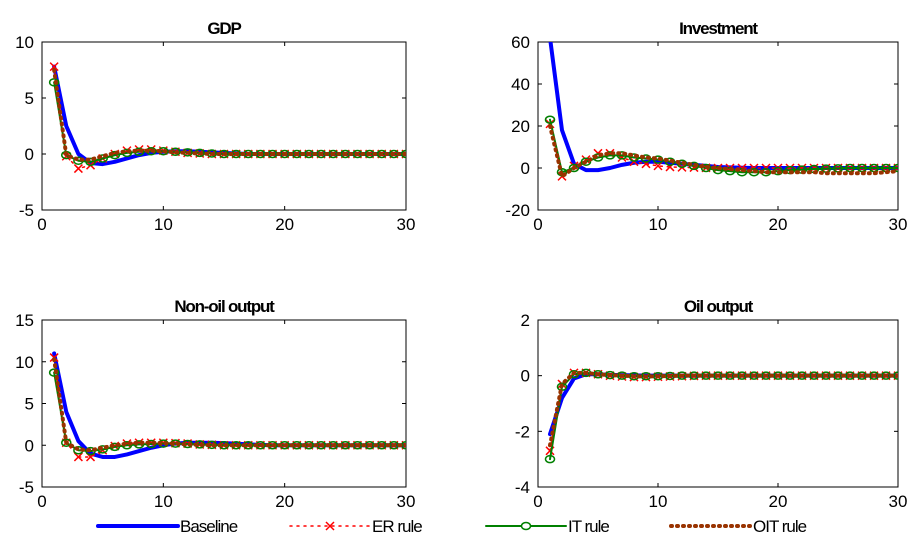 This screenshot has height=542, width=912. I want to click on y-tick-label: 60, so click(520, 42).